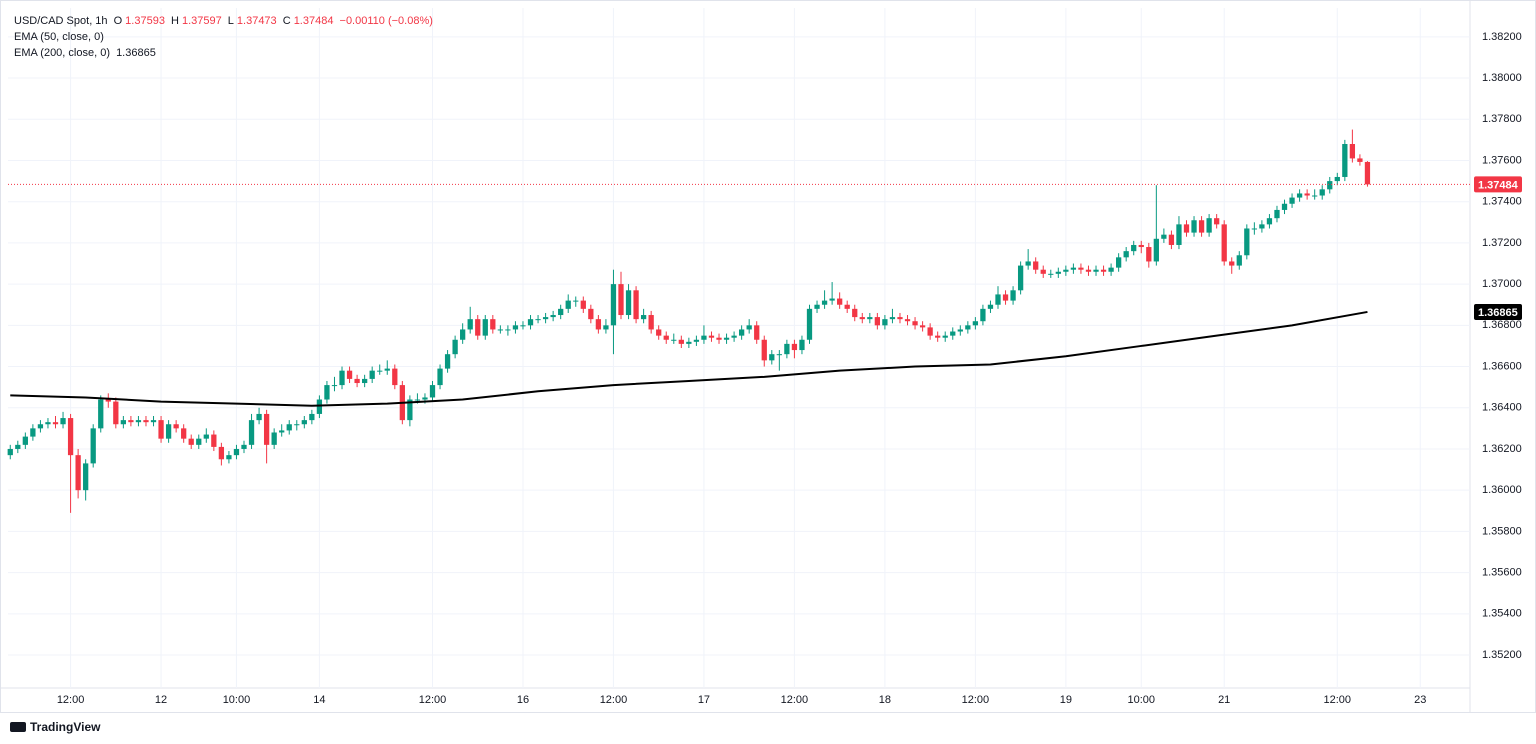 The image size is (1536, 744). Describe the element at coordinates (1141, 700) in the screenshot. I see `x-tick-label: 10:00` at that location.